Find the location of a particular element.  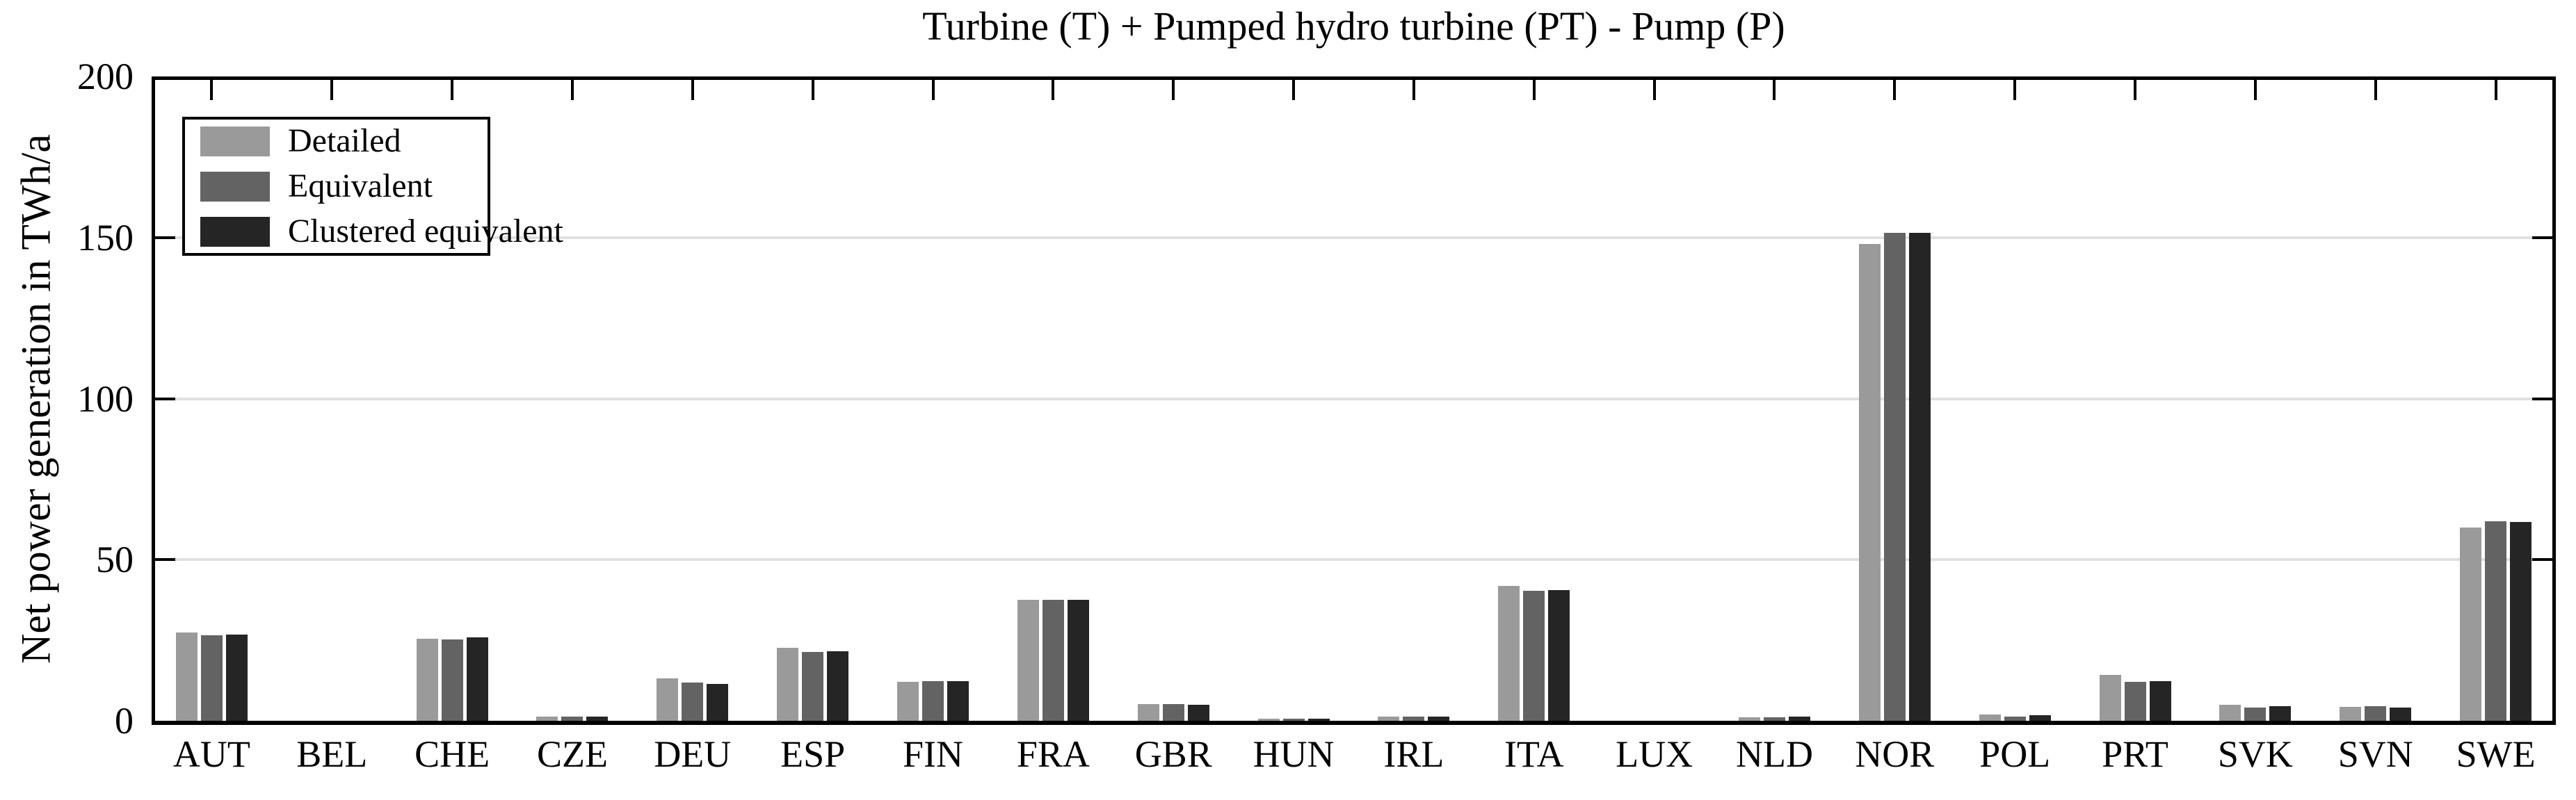

bar-fra-equivalent is located at coordinates (1053, 660).